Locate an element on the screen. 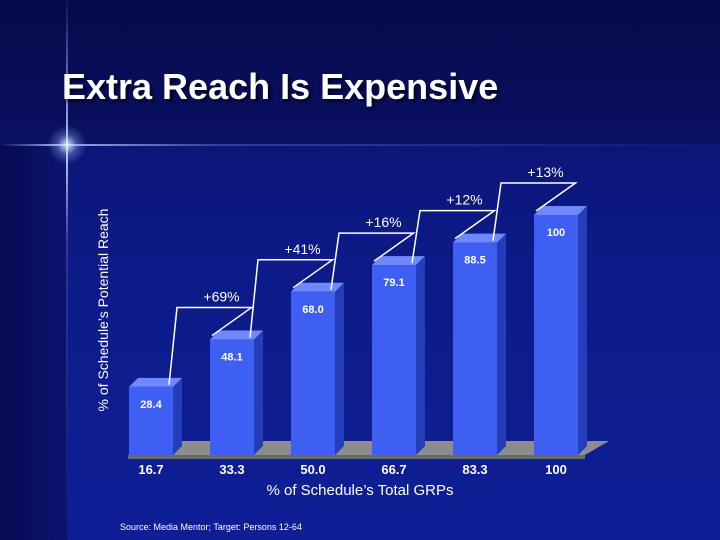 Image resolution: width=720 pixels, height=540 pixels. bar-value-label: 48.1 is located at coordinates (231, 358).